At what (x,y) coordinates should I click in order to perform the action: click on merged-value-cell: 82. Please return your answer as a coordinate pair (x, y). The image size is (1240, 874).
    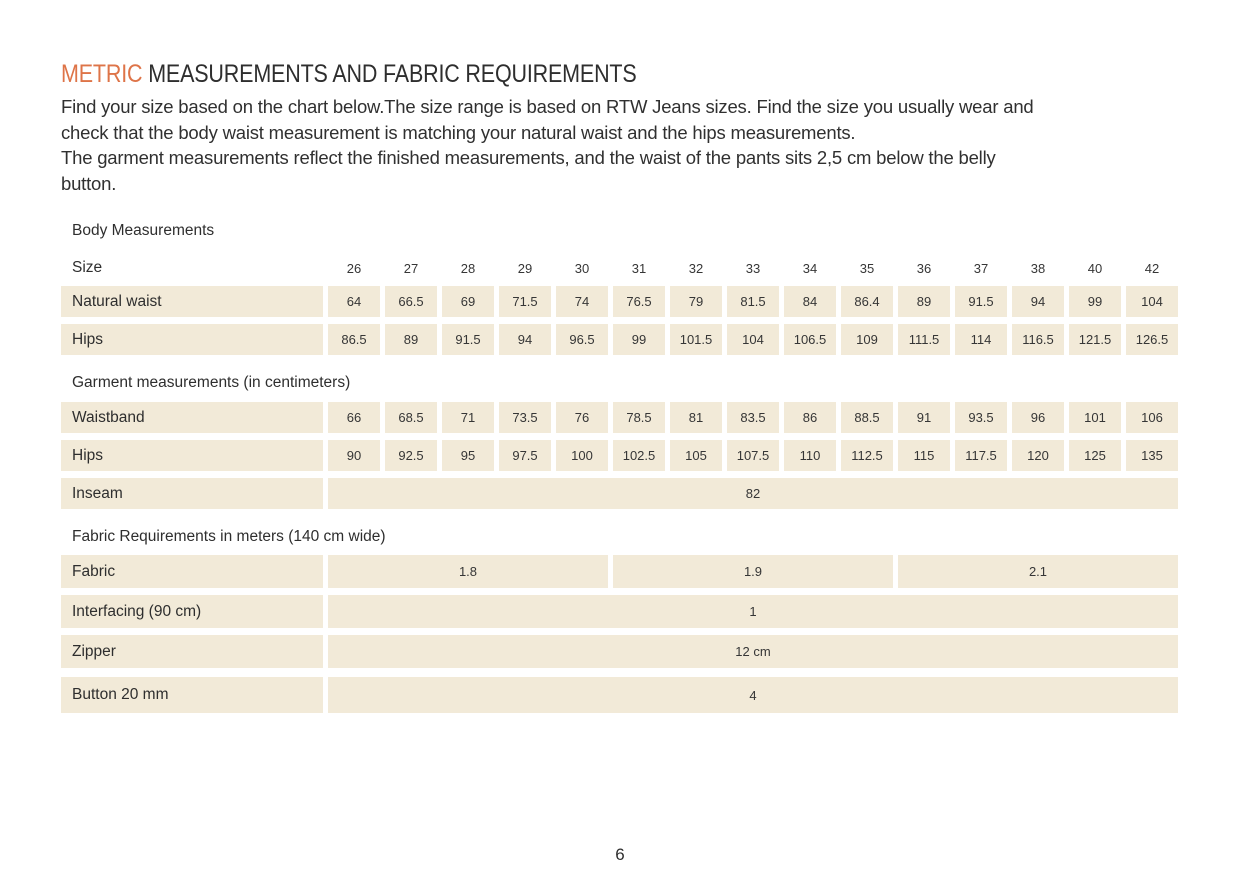
    Looking at the image, I should click on (753, 493).